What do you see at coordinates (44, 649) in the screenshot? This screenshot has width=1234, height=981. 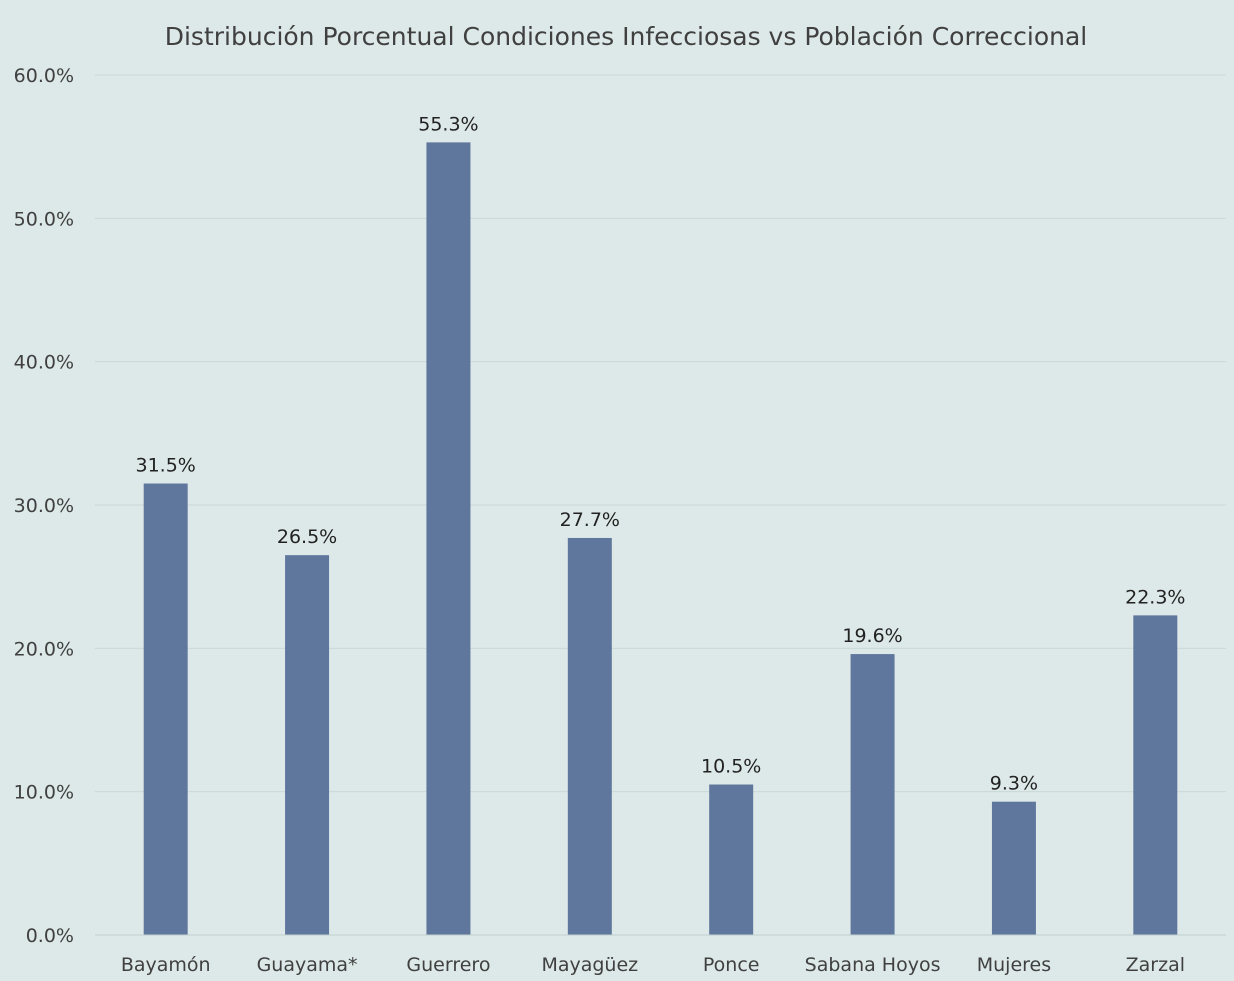 I see `y-tick-label: 20.0%` at bounding box center [44, 649].